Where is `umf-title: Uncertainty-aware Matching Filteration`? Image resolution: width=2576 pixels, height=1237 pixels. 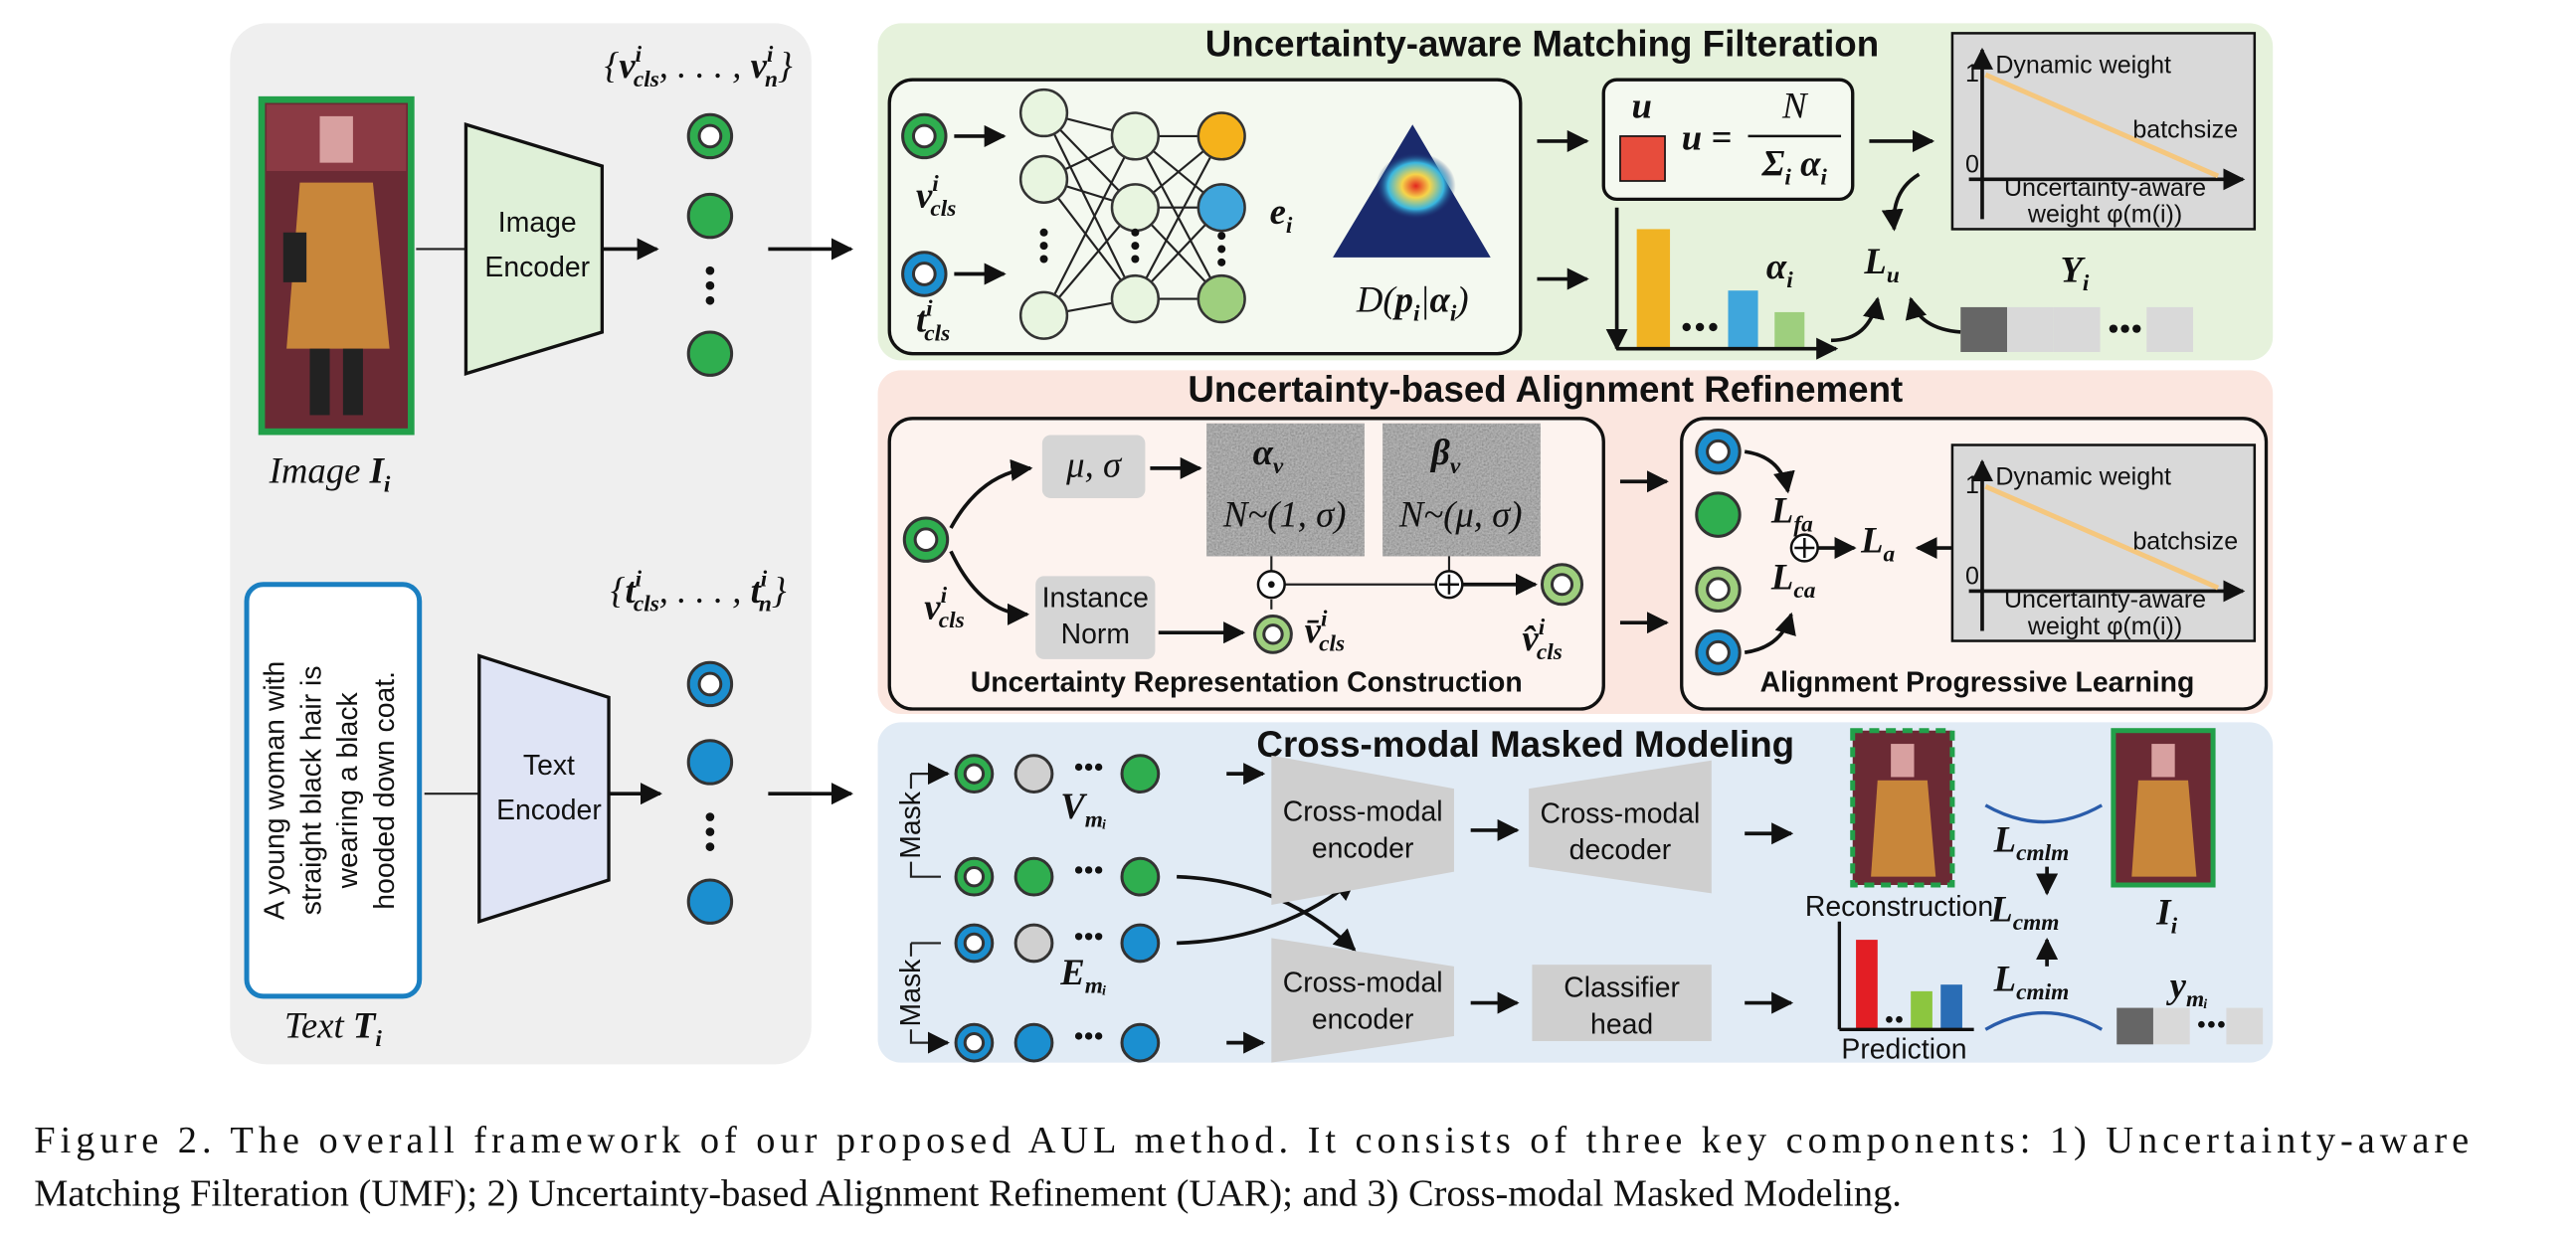
umf-title: Uncertainty-aware Matching Filteration is located at coordinates (1542, 43).